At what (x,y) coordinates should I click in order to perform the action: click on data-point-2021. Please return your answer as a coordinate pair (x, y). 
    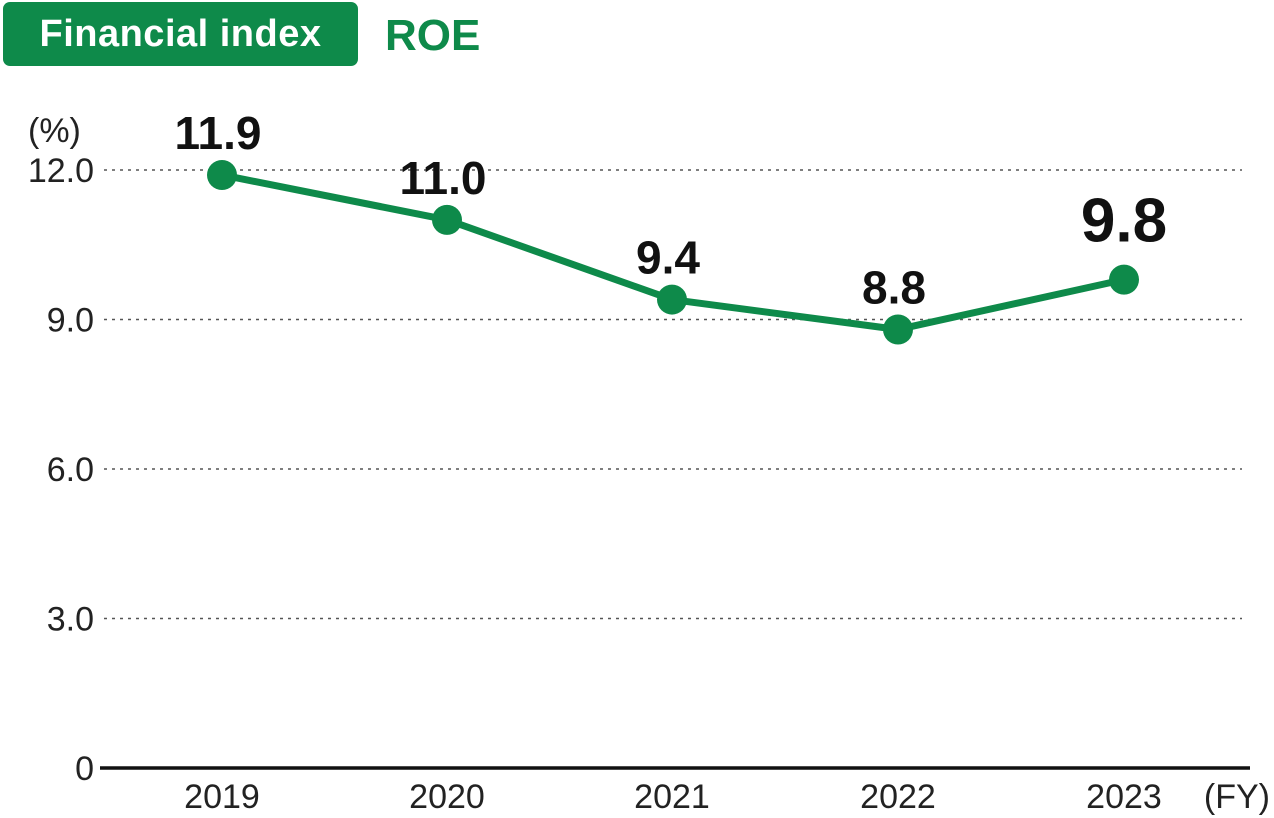
    Looking at the image, I should click on (672, 299).